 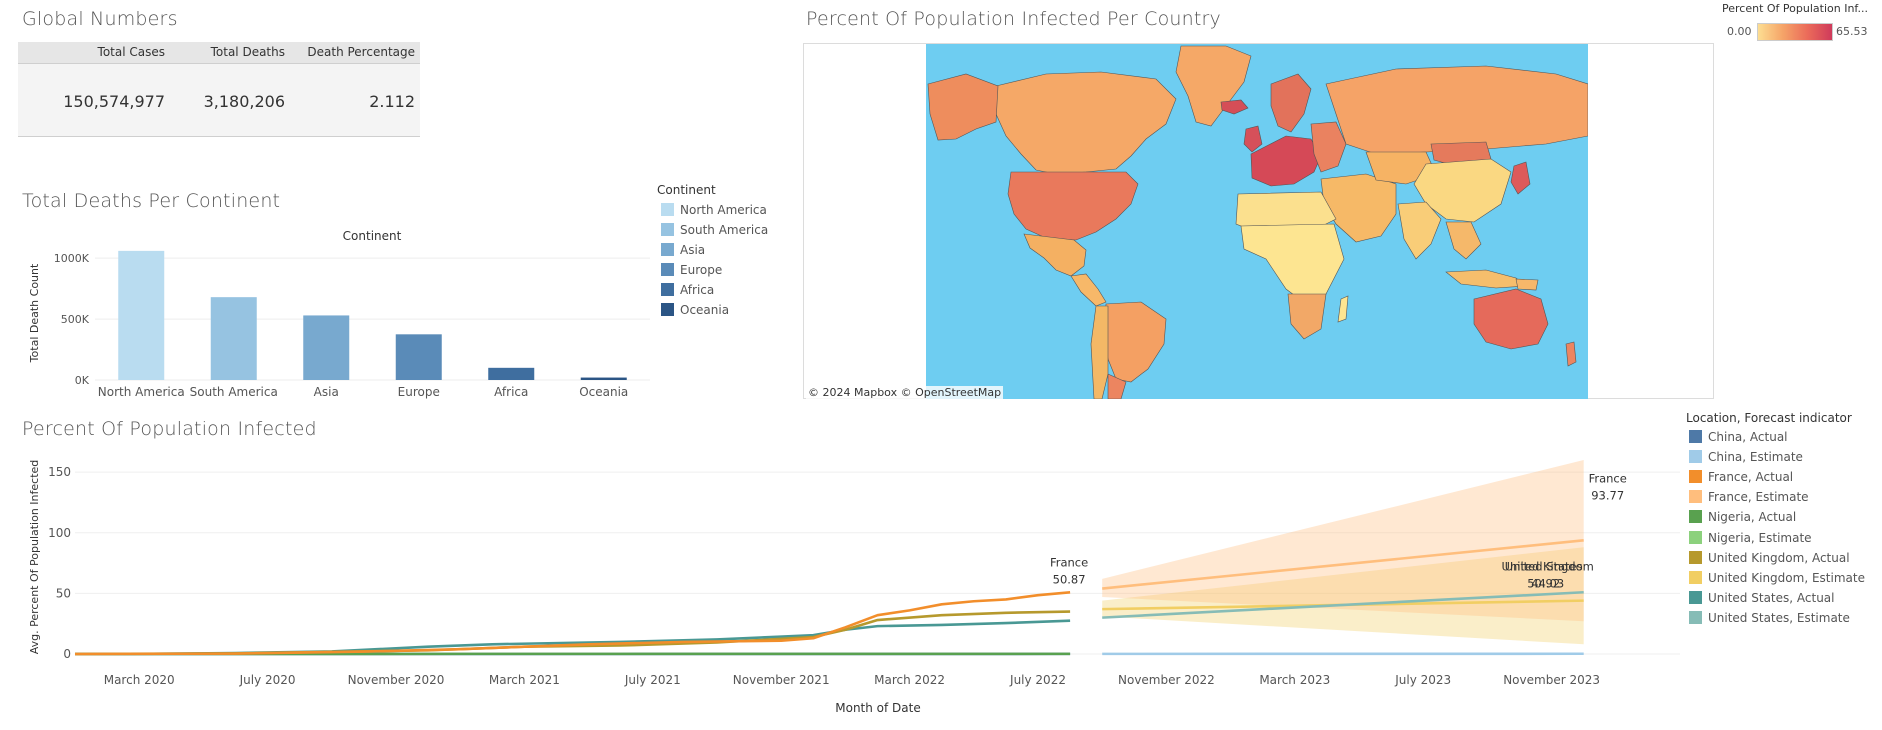 I want to click on annotation-value: 93.77, so click(x=1607, y=495).